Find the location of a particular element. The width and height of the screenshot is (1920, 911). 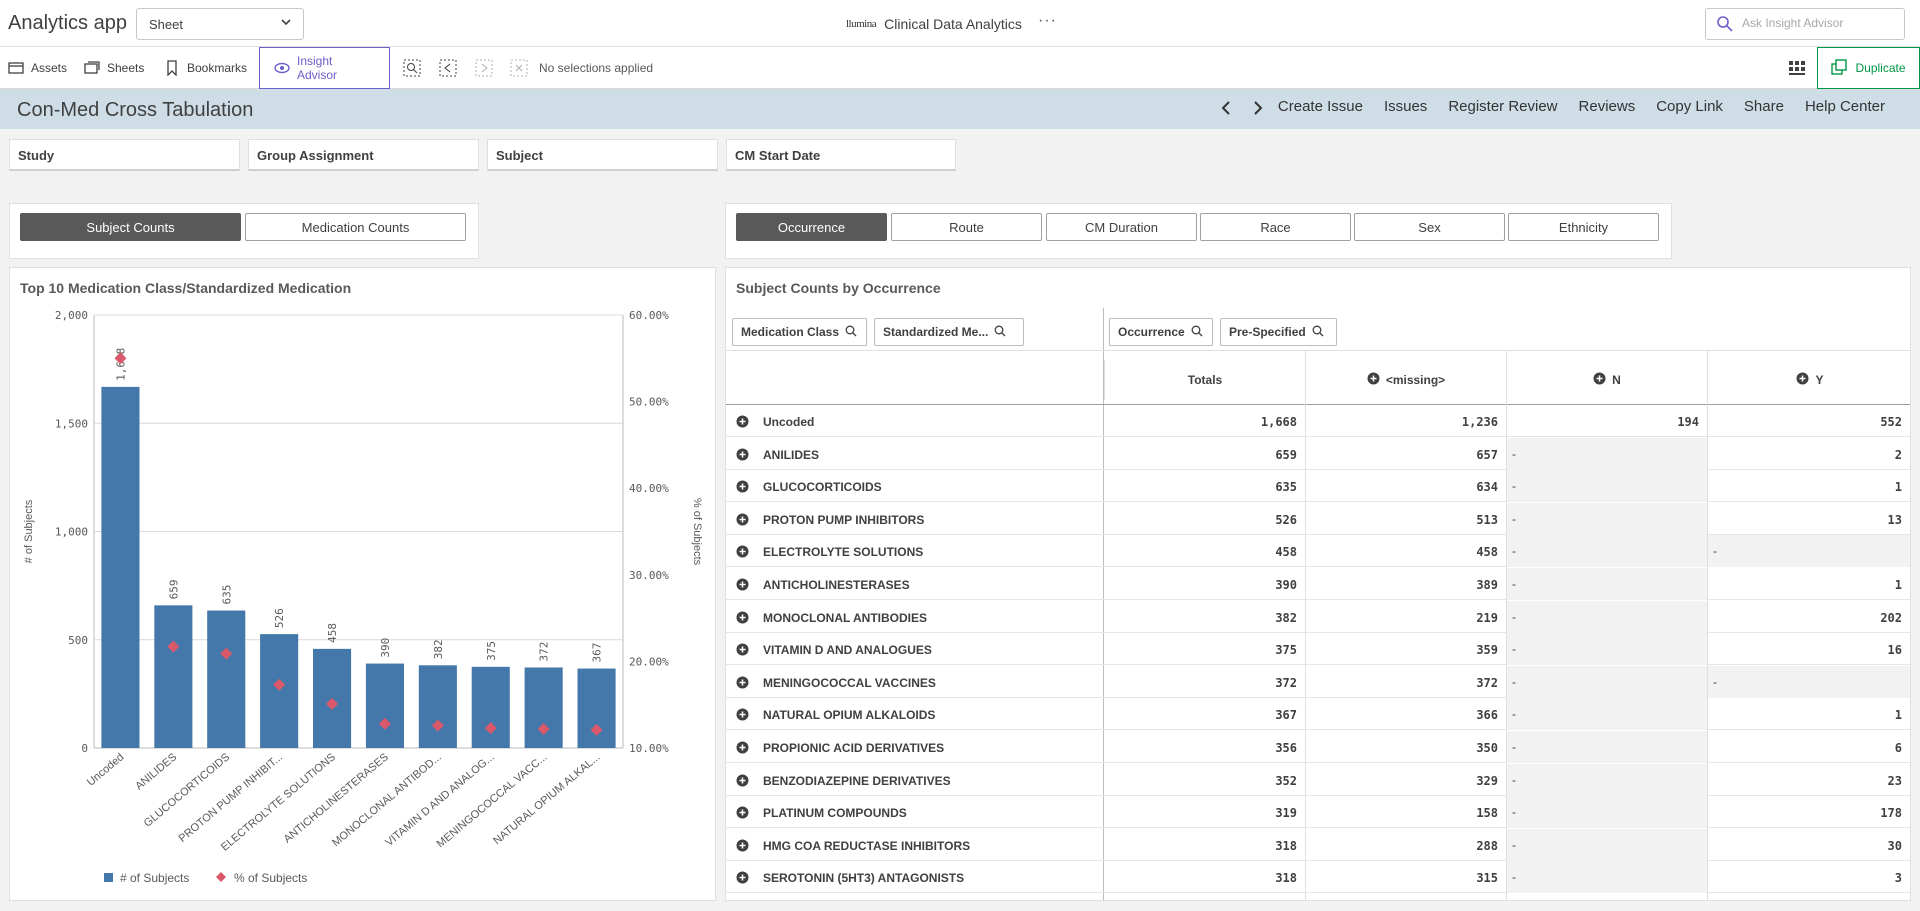

route-button: Route is located at coordinates (966, 227).